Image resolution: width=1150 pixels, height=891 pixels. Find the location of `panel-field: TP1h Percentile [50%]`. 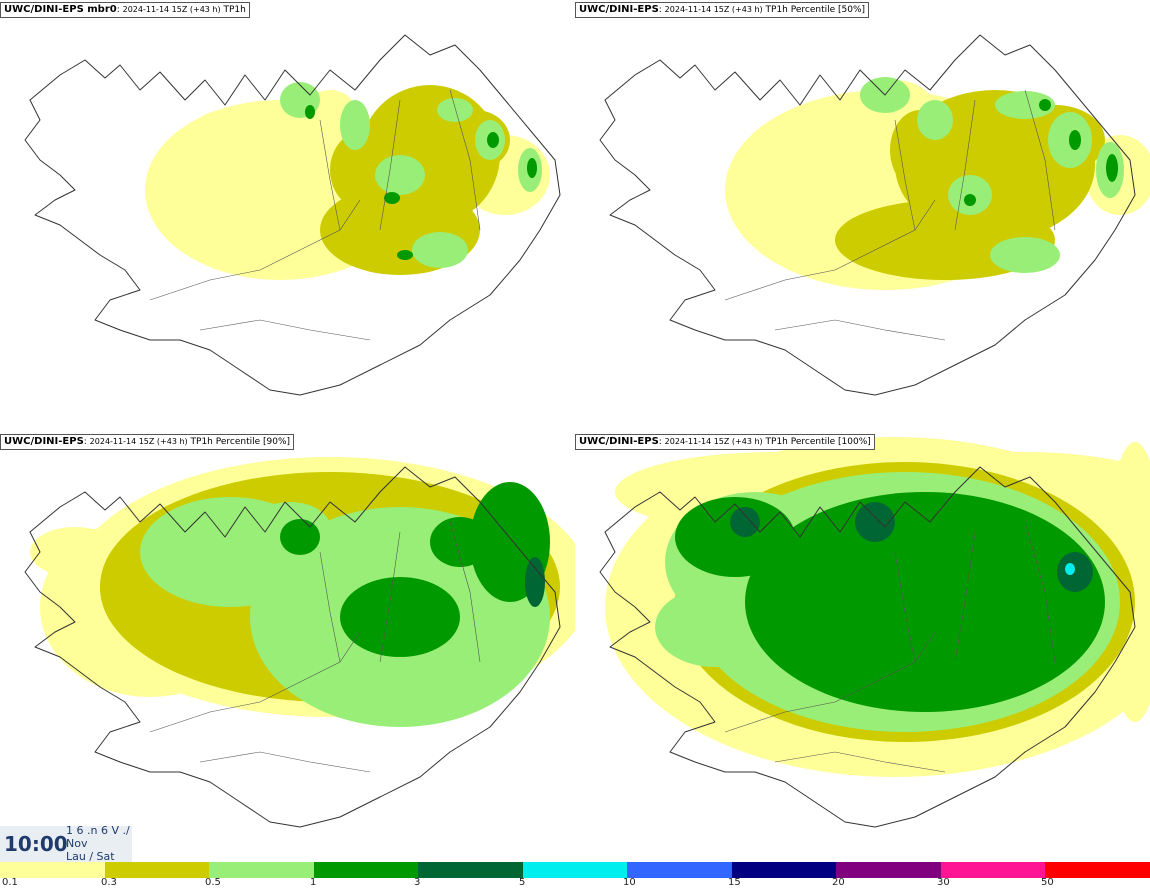

panel-field: TP1h Percentile [50%] is located at coordinates (815, 10).